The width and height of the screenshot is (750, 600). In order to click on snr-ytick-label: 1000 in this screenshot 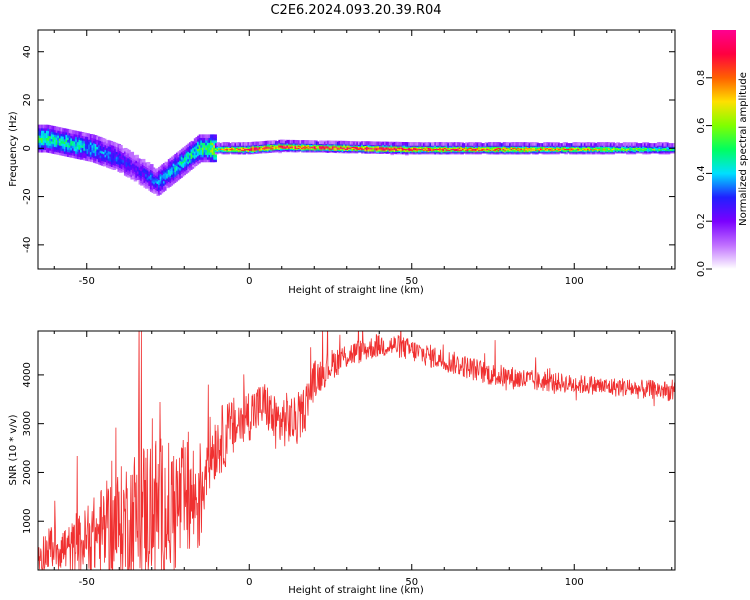, I will do `click(27, 520)`.